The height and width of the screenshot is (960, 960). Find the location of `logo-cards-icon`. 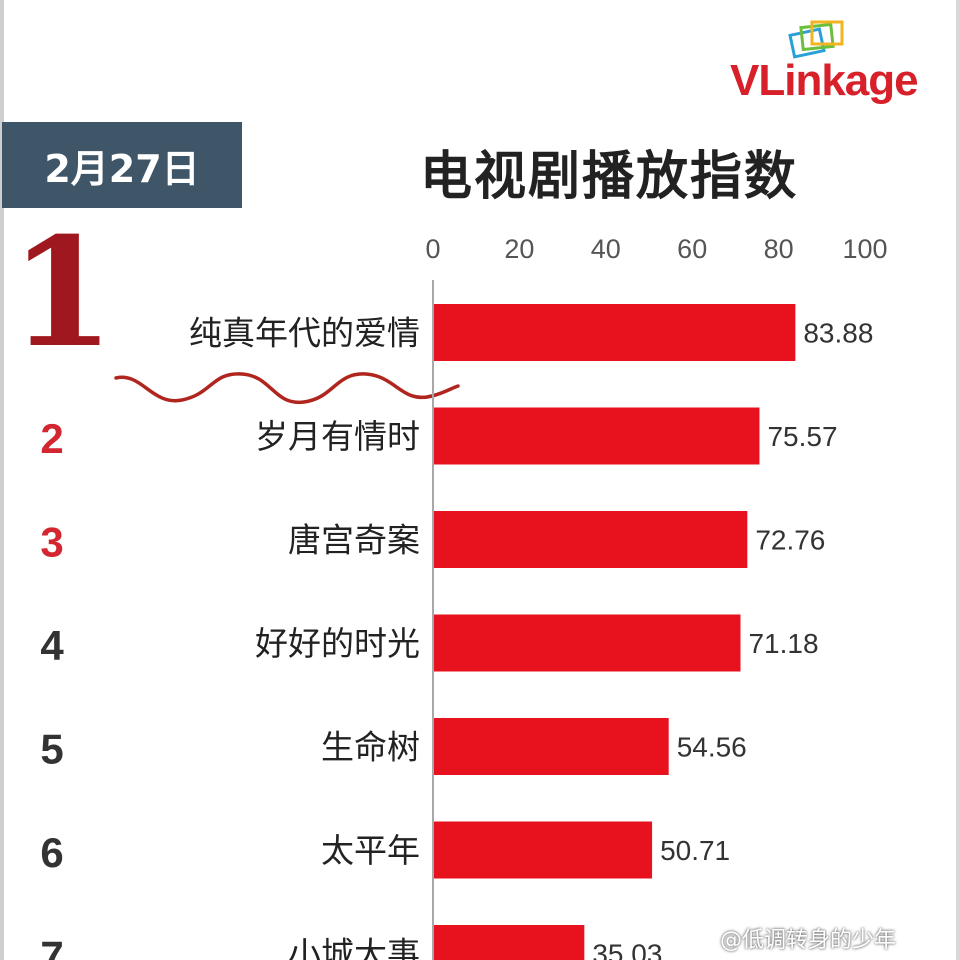

logo-cards-icon is located at coordinates (816, 39).